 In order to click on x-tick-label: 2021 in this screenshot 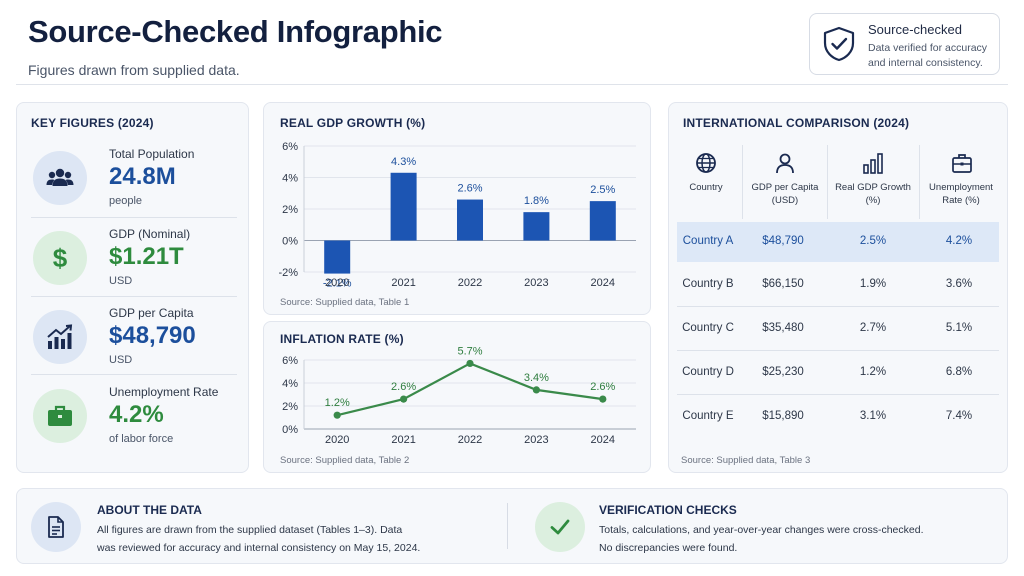, I will do `click(403, 440)`.